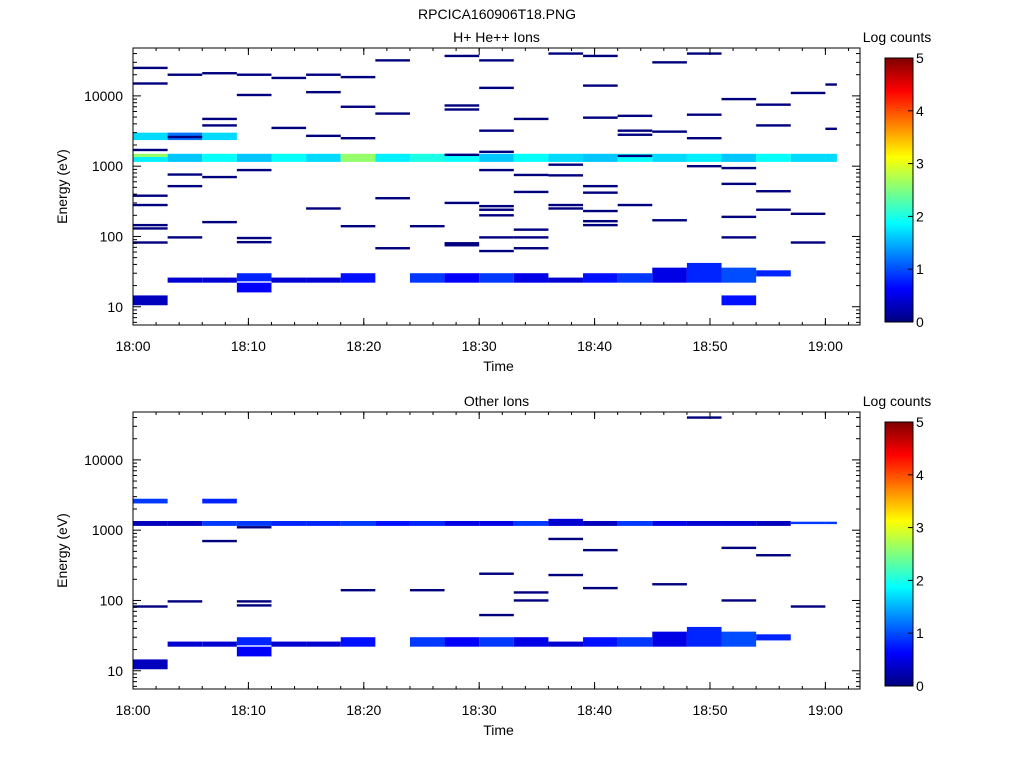  What do you see at coordinates (363, 710) in the screenshot?
I see `x-tick-label: 18:20` at bounding box center [363, 710].